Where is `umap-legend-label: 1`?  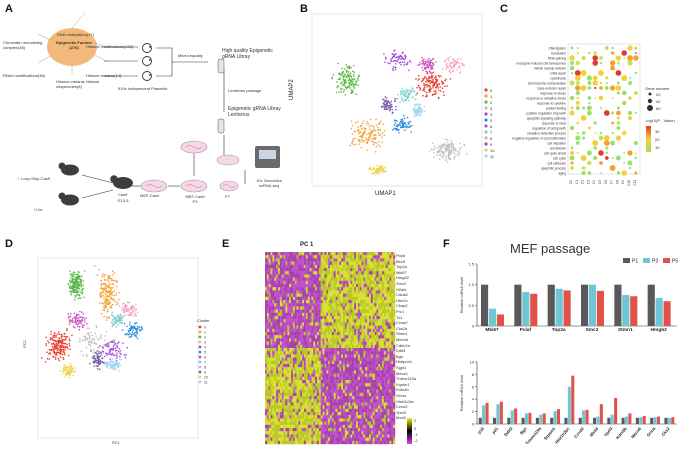
umap-legend-label: 1 is located at coordinates (491, 96).